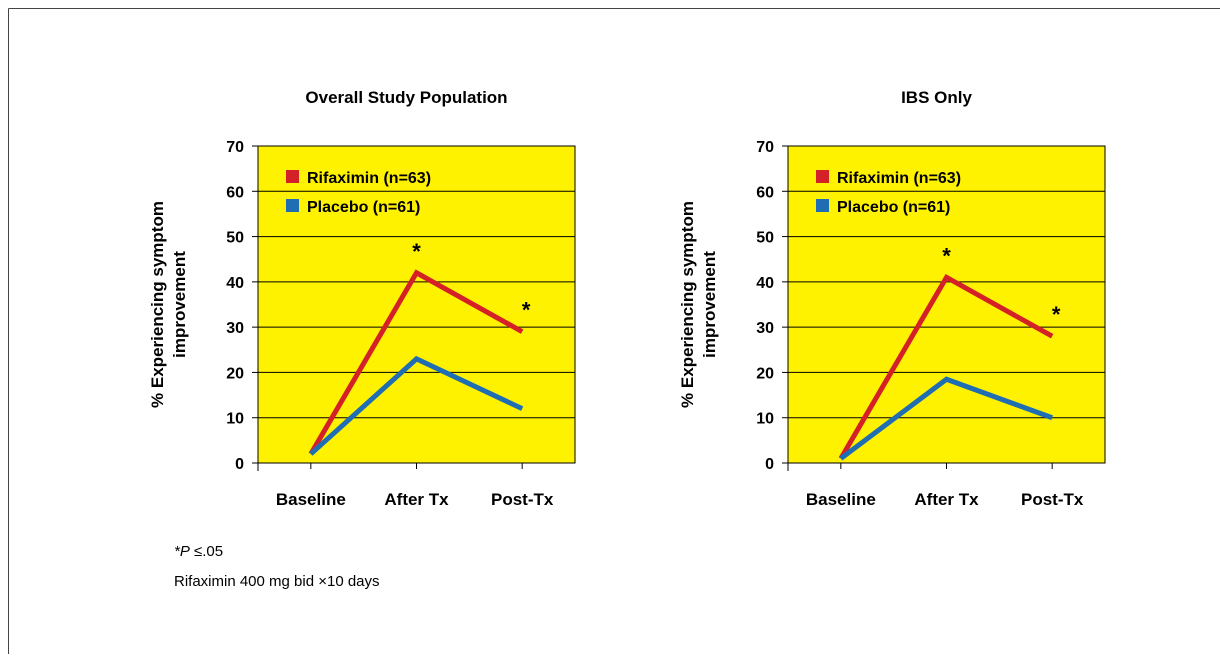  I want to click on chart-title: IBS Only, so click(936, 97).